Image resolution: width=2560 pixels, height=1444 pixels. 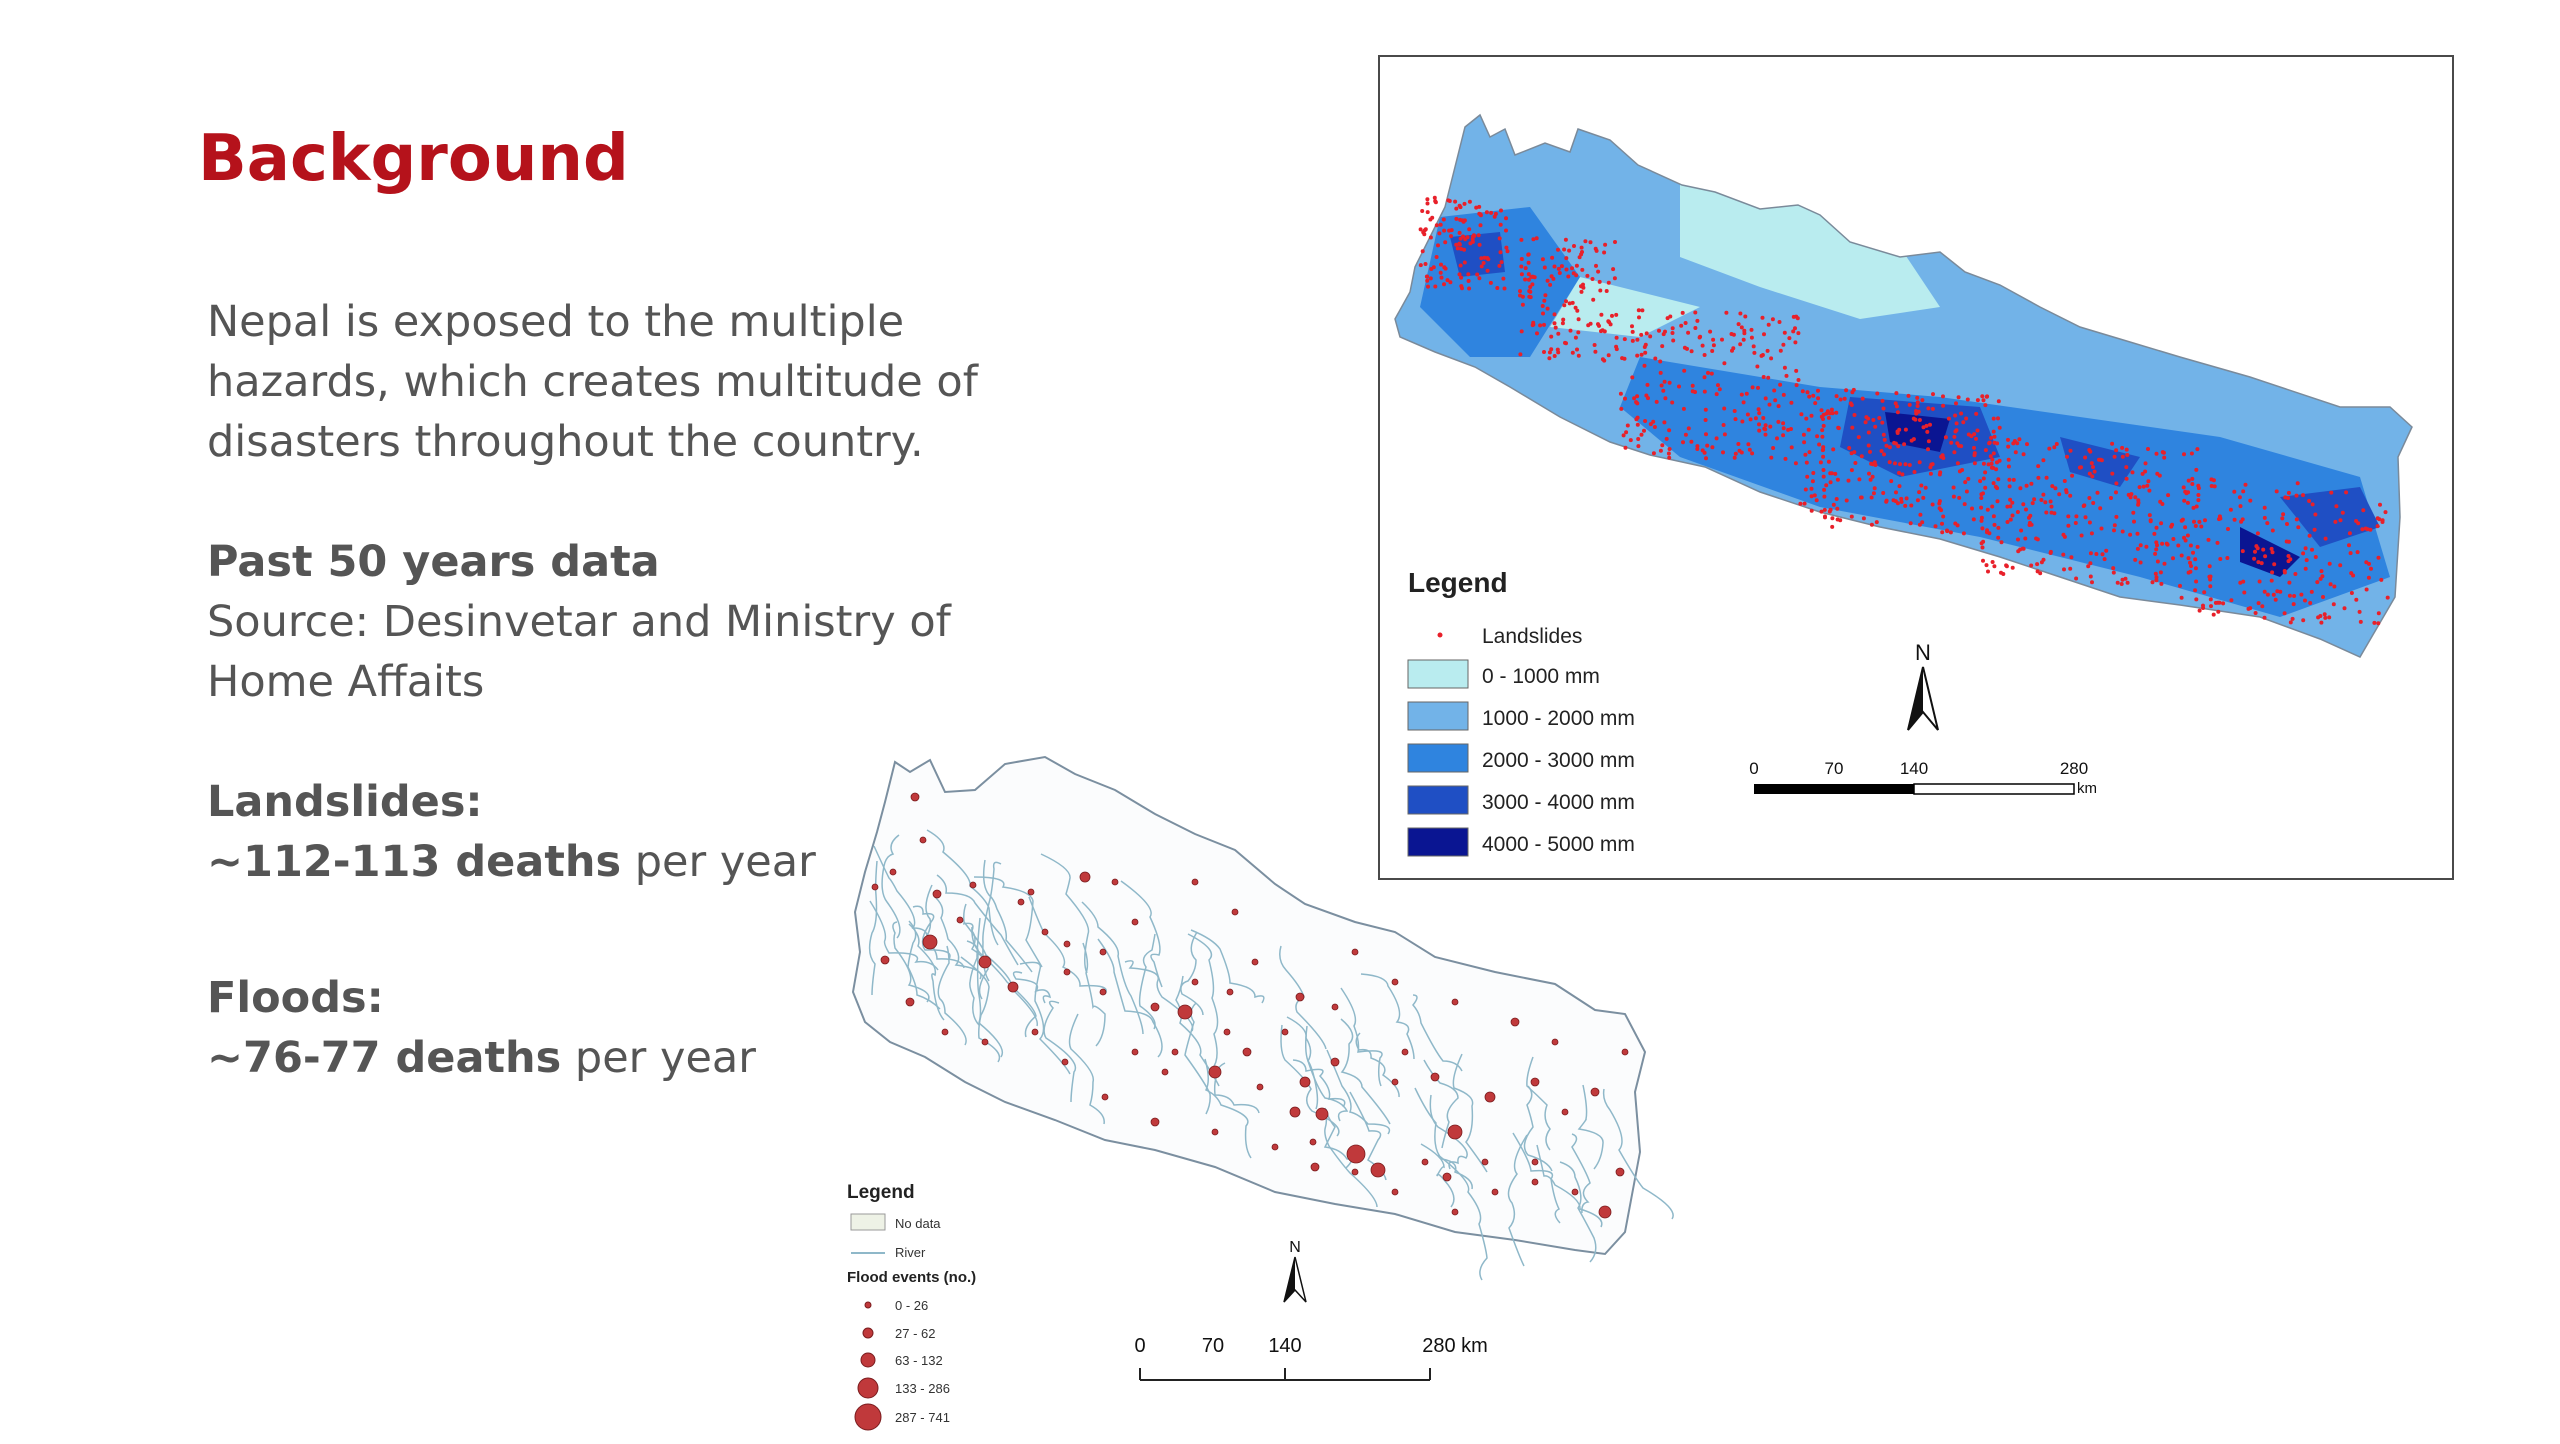 What do you see at coordinates (1458, 582) in the screenshot?
I see `landslide-legend-title: Legend` at bounding box center [1458, 582].